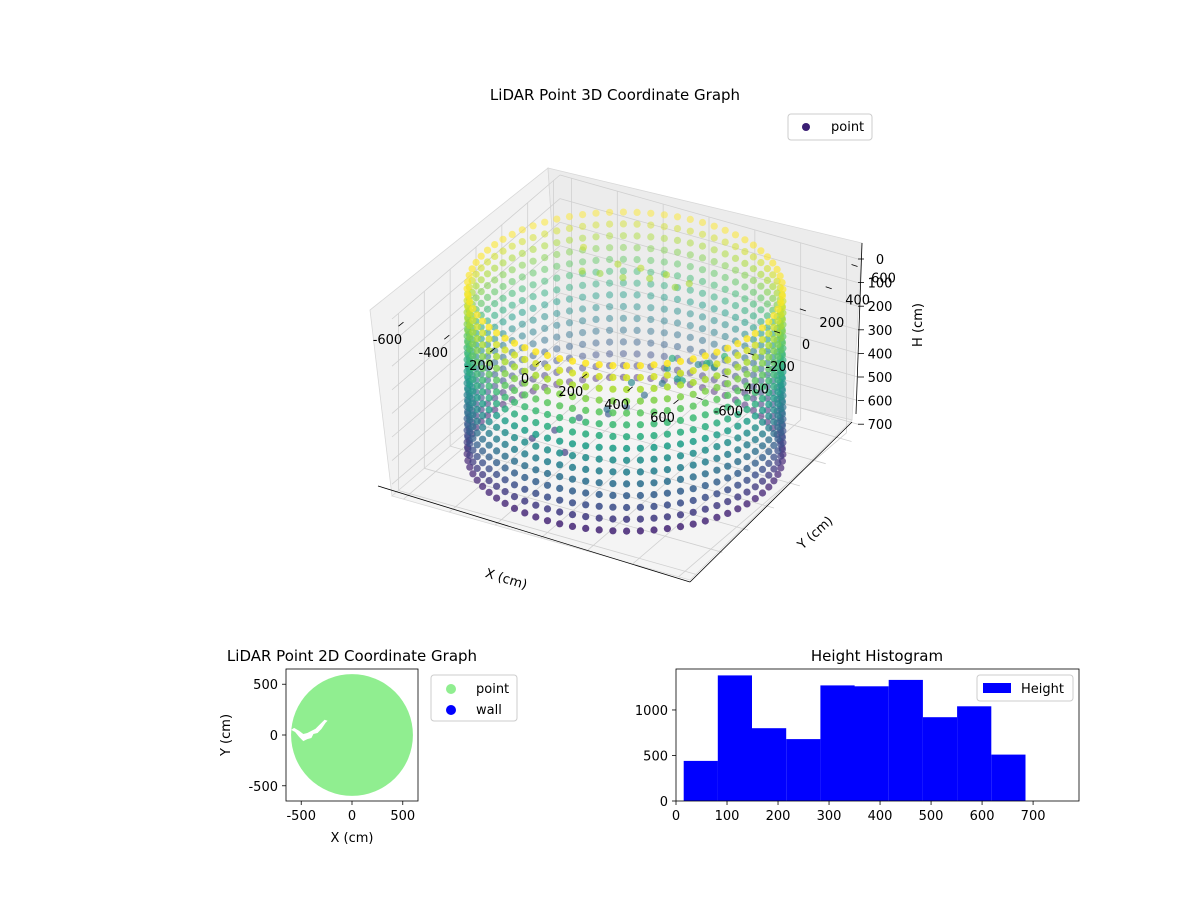 The height and width of the screenshot is (900, 1200). What do you see at coordinates (880, 354) in the screenshot?
I see `z-tick-label-3d: 400` at bounding box center [880, 354].